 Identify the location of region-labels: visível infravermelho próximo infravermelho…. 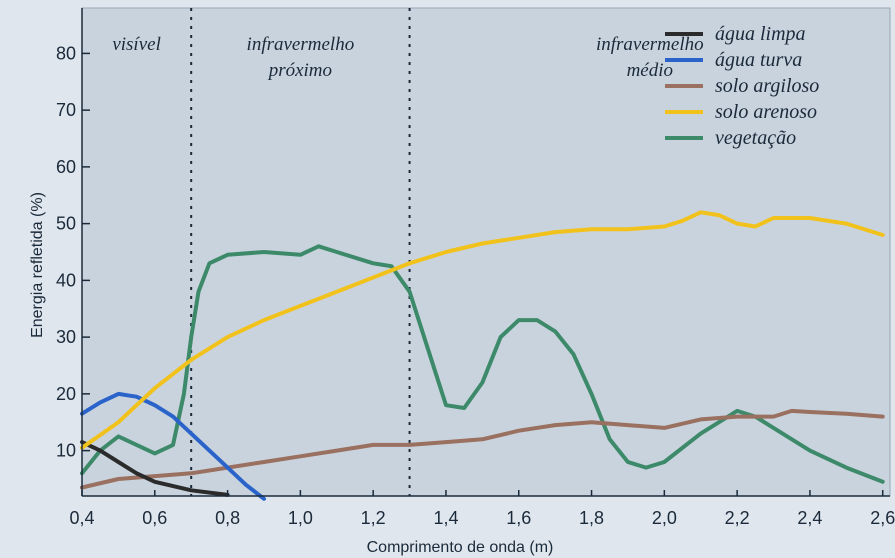
(407, 57).